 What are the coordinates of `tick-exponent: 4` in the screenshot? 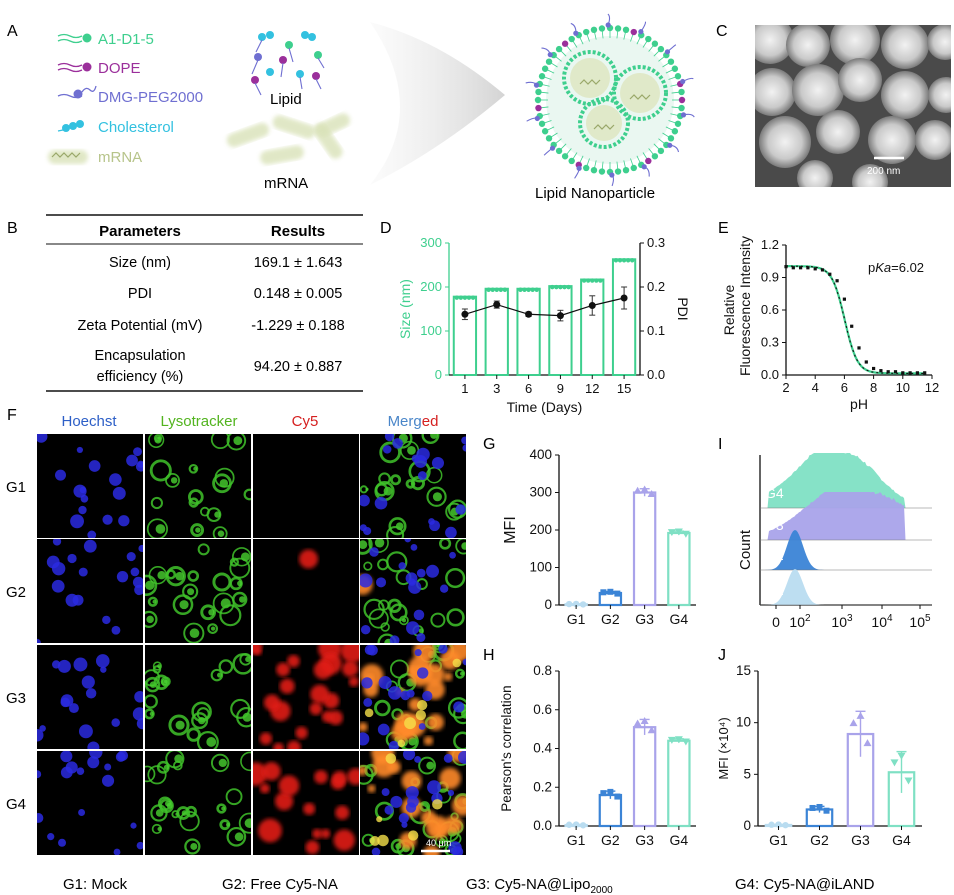 It's located at (890, 618).